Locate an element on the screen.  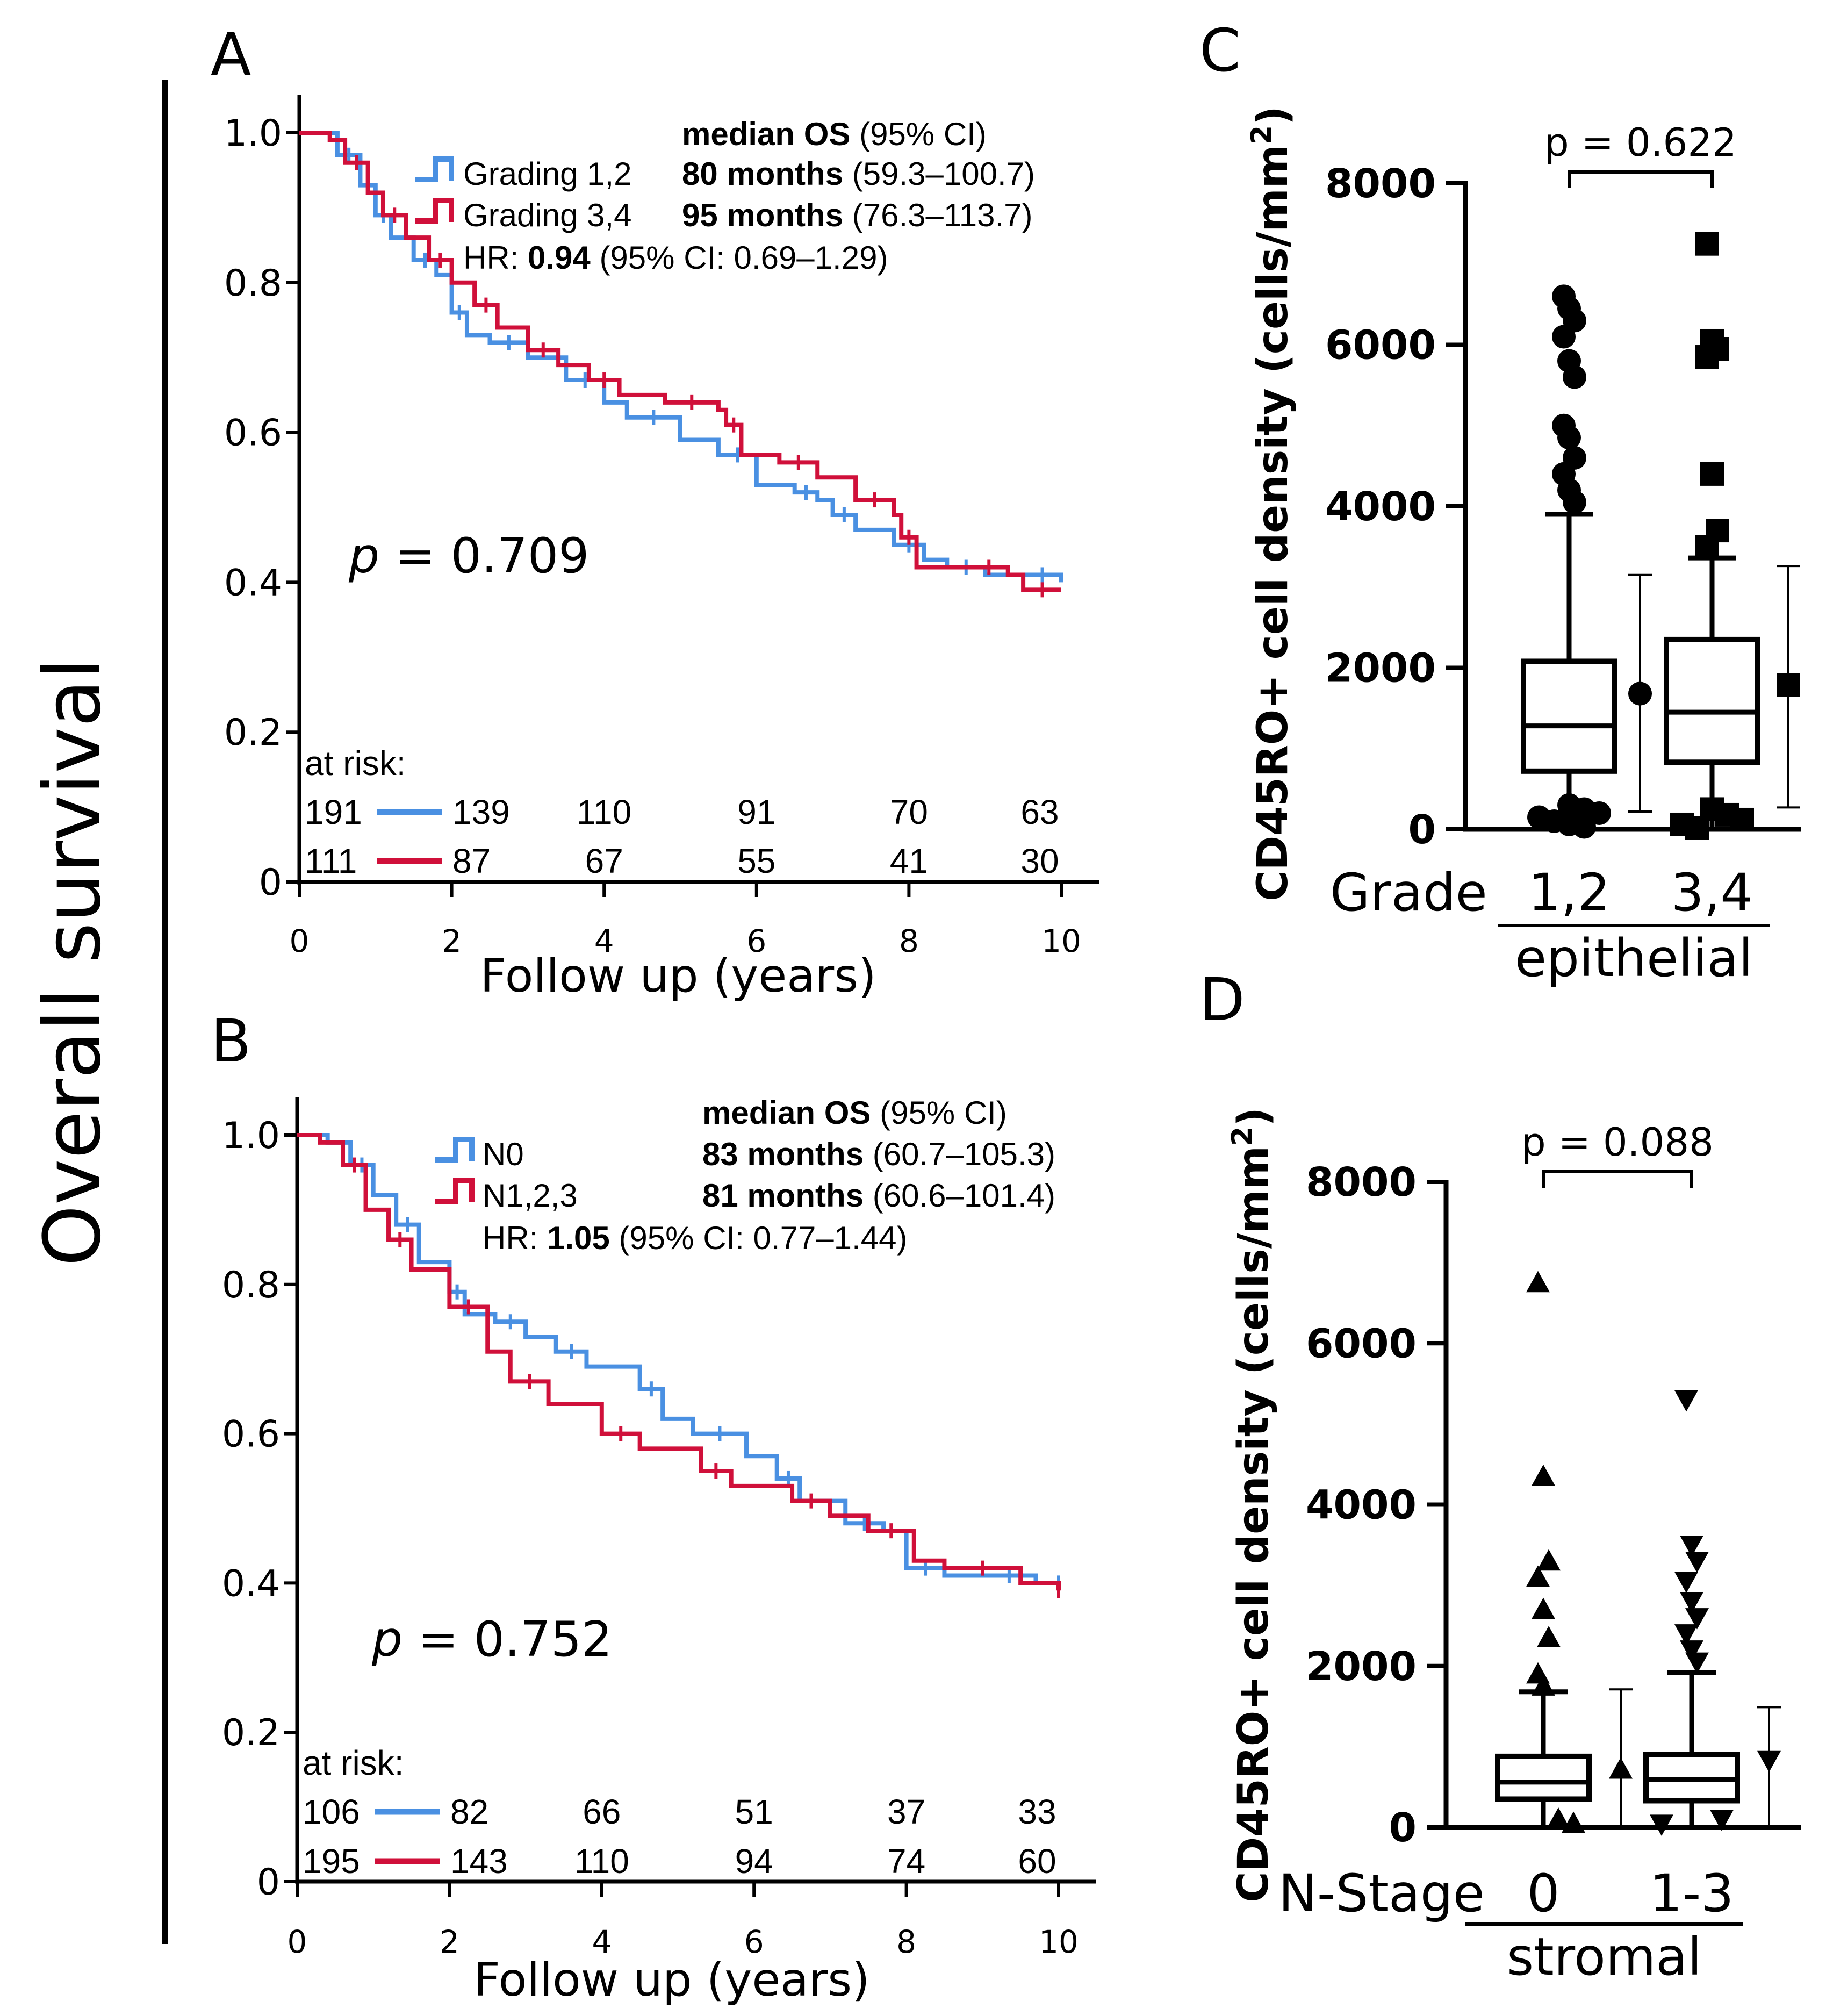
shared-axis-bar is located at coordinates (165, 1012).